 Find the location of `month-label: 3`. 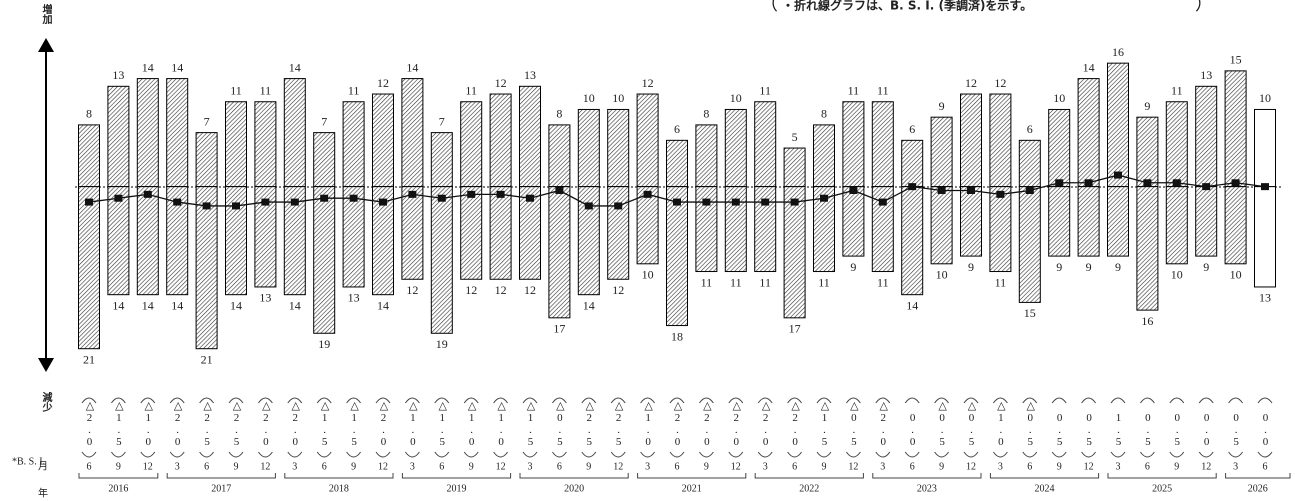

month-label: 3 is located at coordinates (530, 466).